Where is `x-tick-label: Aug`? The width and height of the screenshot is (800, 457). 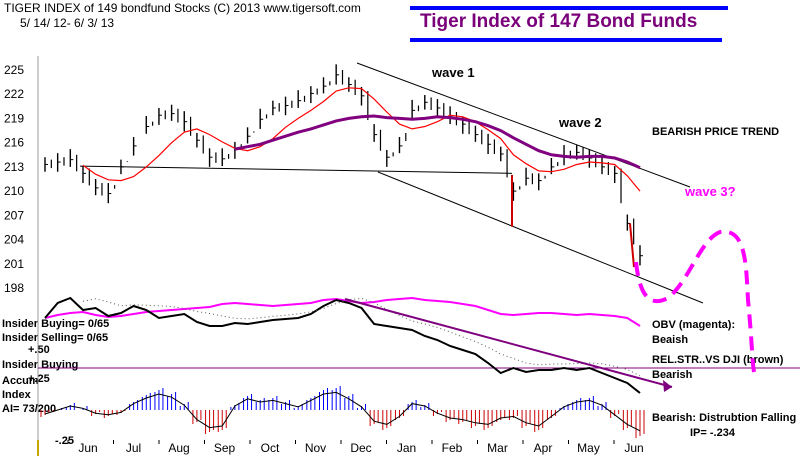 x-tick-label: Aug is located at coordinates (178, 448).